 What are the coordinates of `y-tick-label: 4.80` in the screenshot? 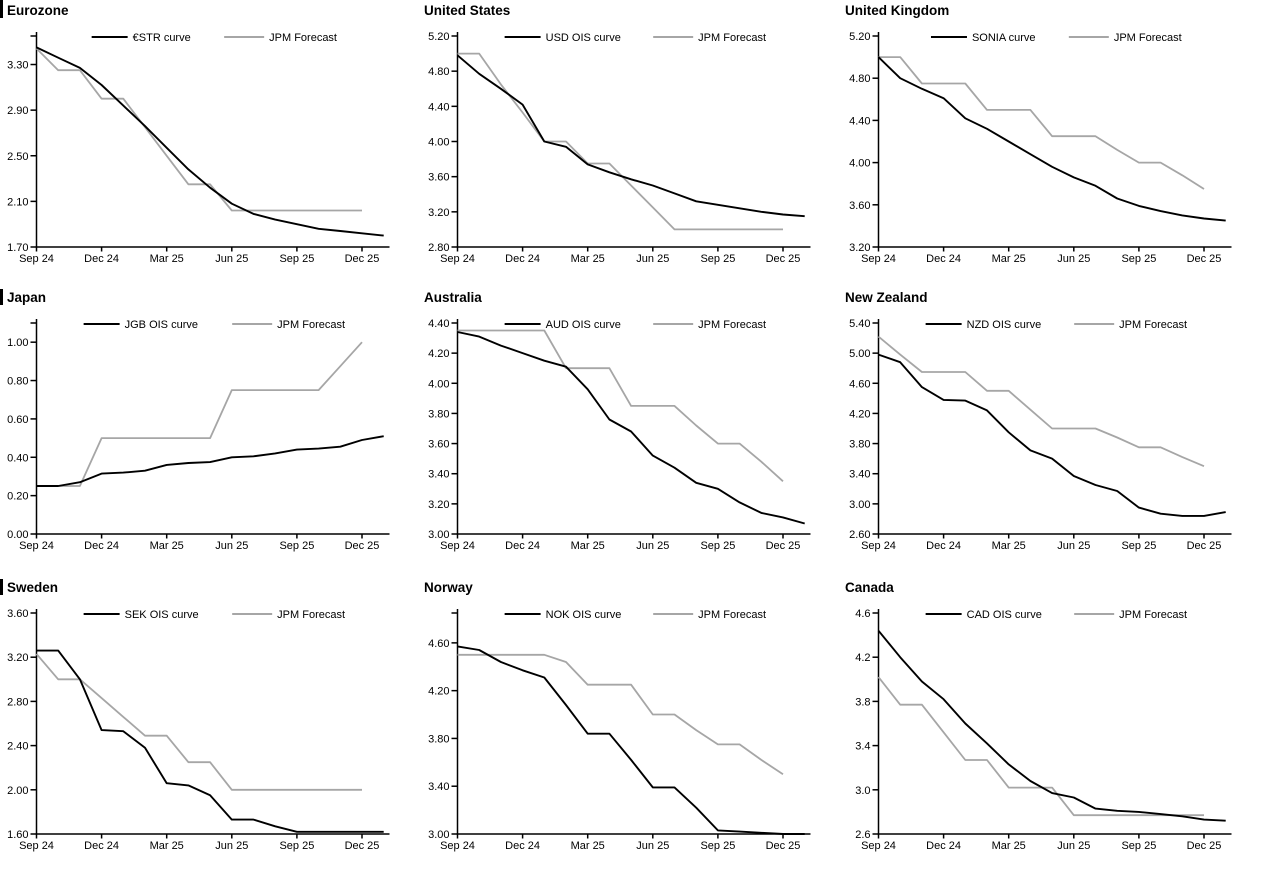 It's located at (438, 72).